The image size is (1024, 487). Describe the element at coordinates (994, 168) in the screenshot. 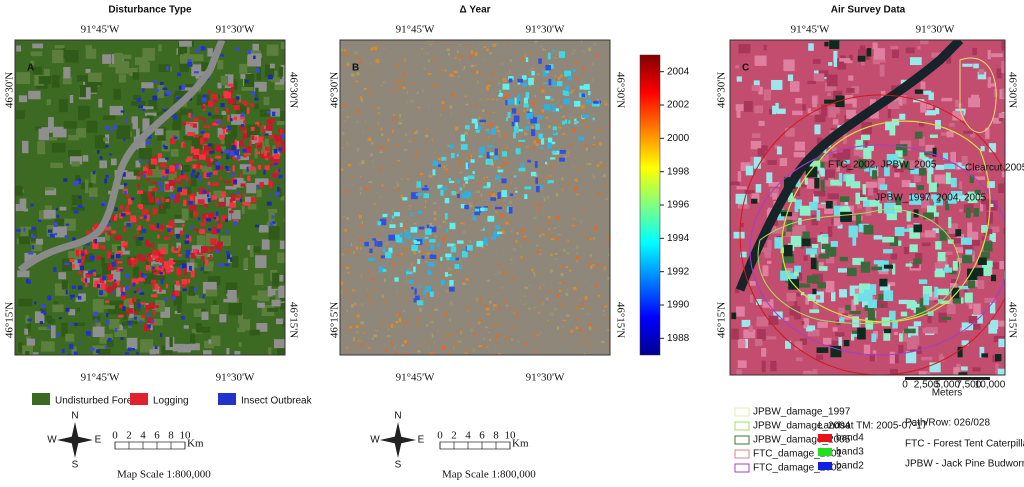

I see `map-label: Clearcut 2005` at that location.